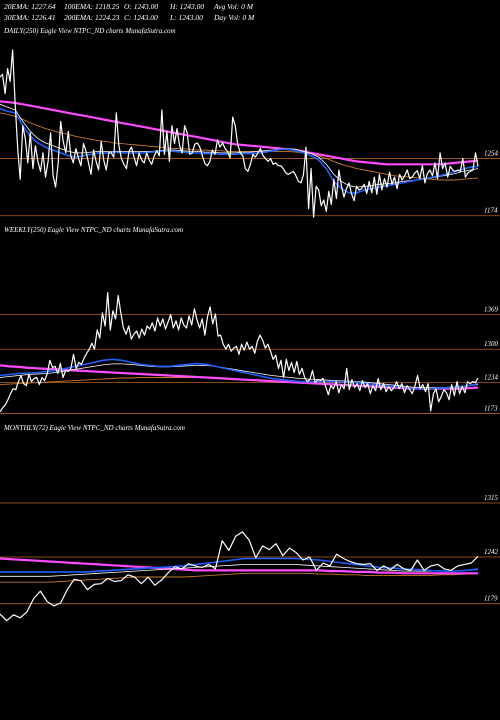 The image size is (500, 720). I want to click on ema20-readout: 20EMA: 1227.64, so click(30, 6).